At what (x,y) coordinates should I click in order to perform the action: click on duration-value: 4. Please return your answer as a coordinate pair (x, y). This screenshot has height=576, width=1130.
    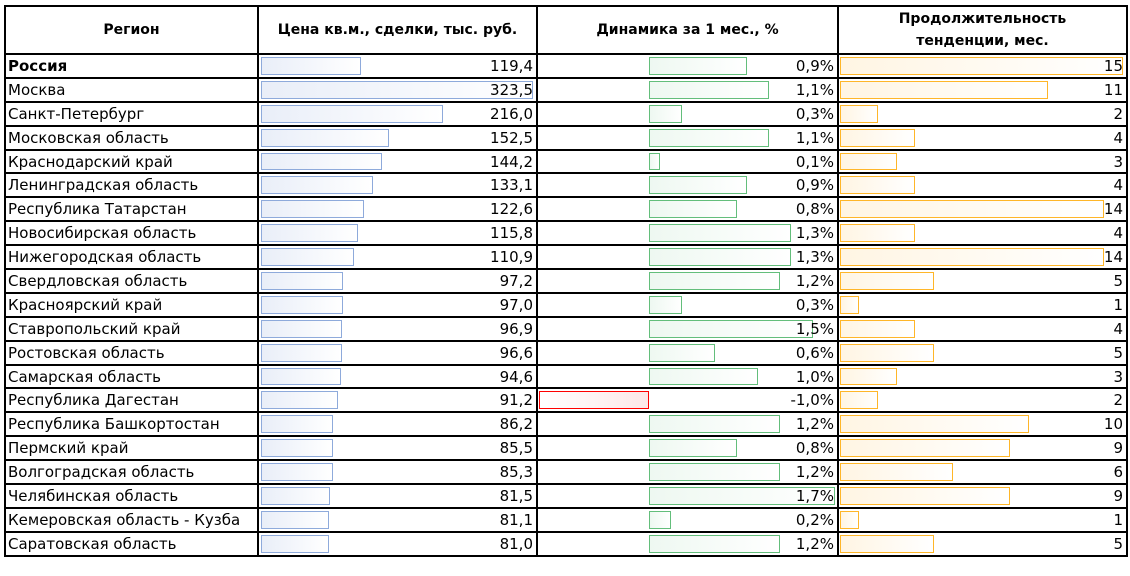
    Looking at the image, I should click on (1118, 328).